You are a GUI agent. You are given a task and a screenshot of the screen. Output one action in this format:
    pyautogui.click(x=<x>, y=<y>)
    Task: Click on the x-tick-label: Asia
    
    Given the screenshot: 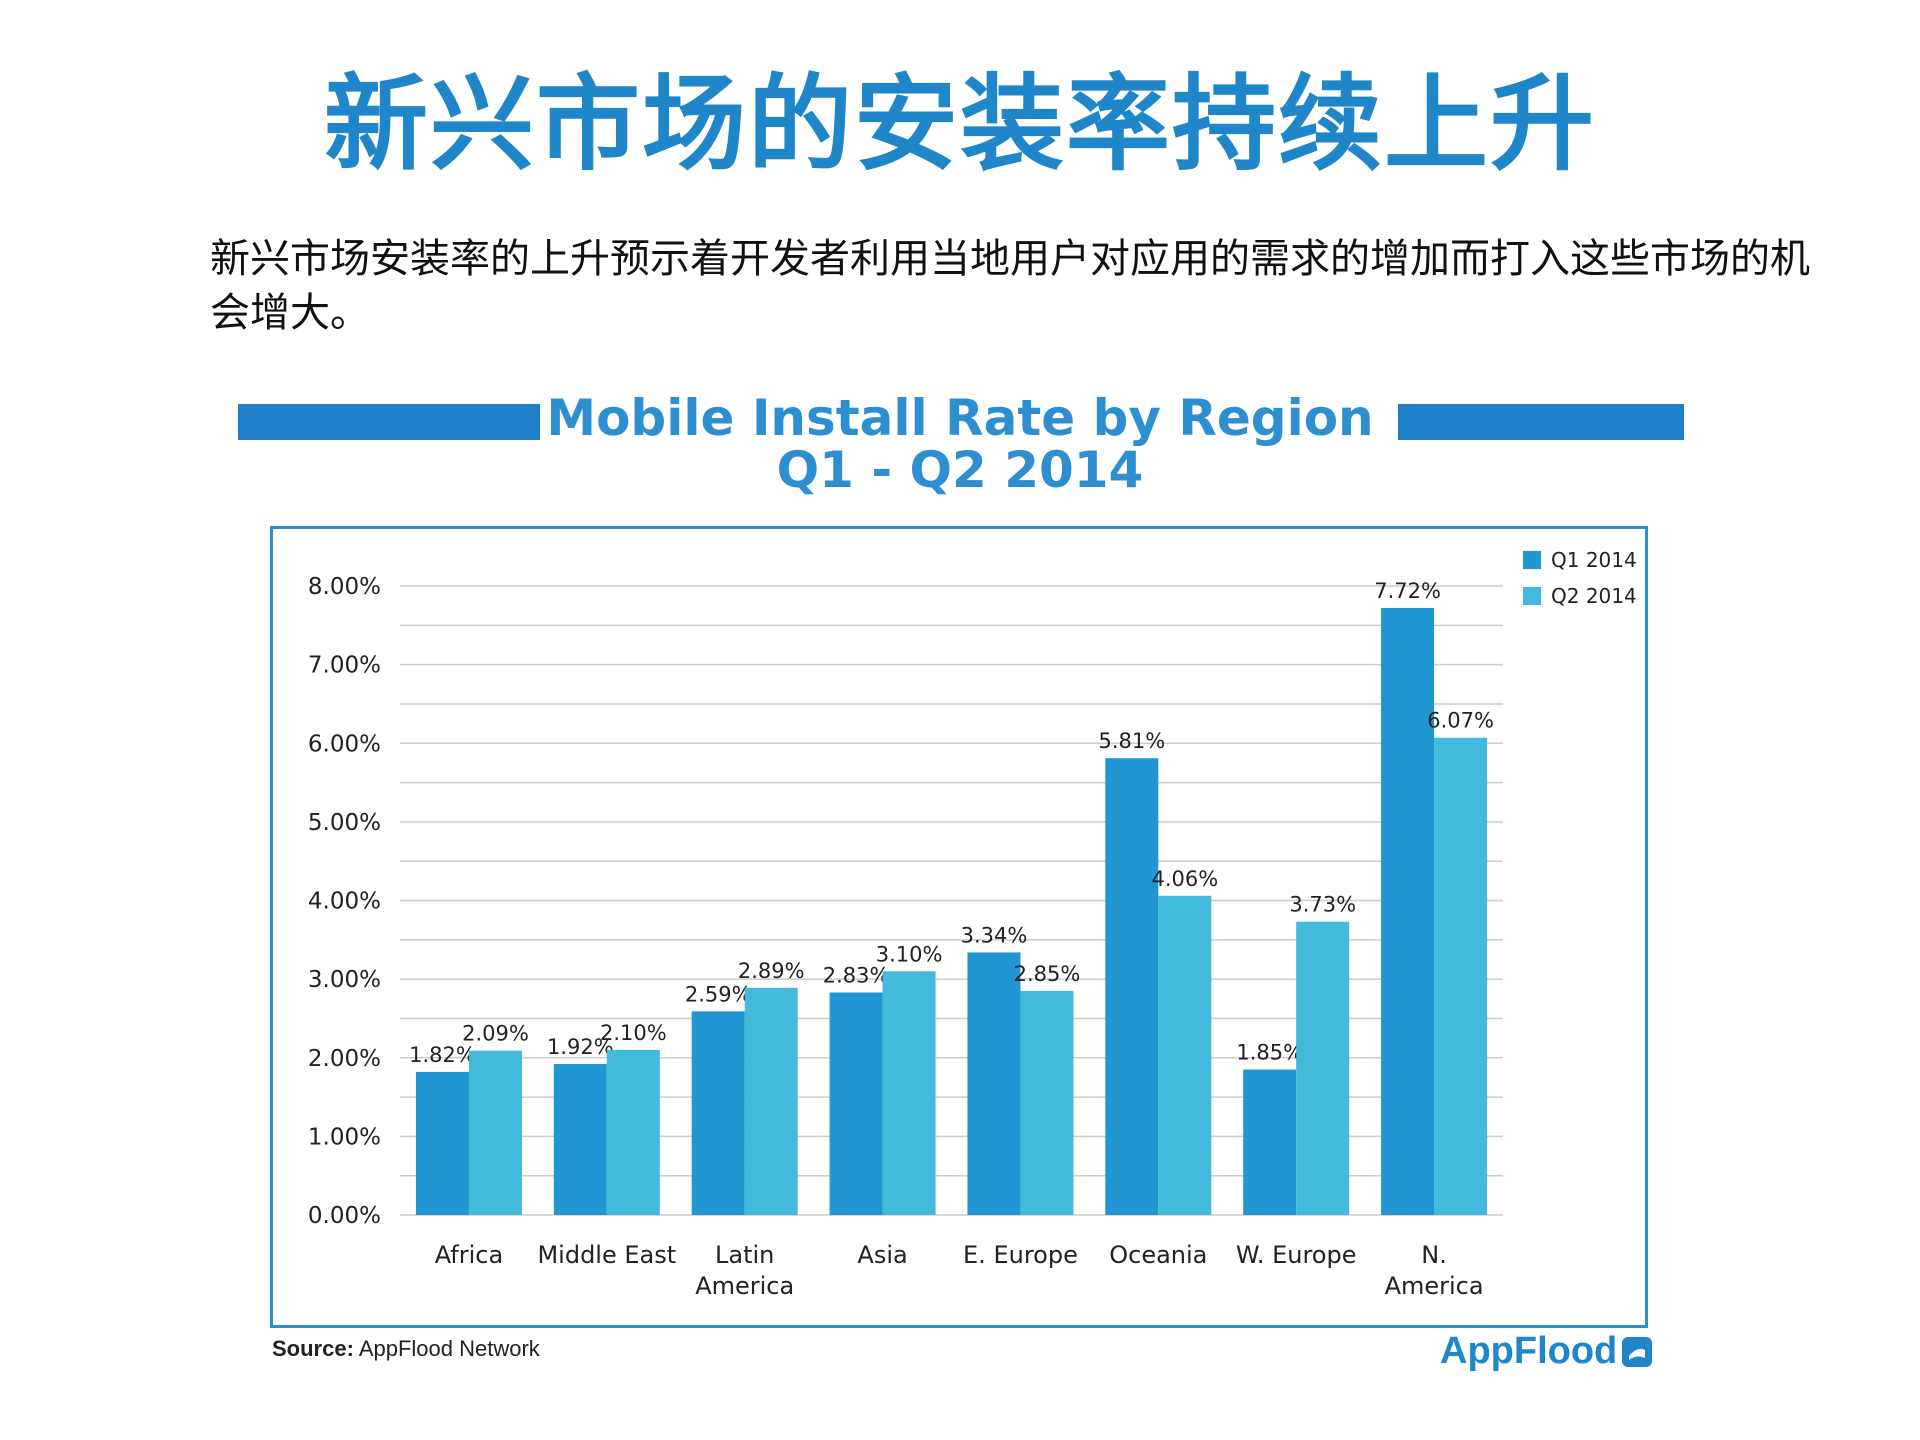 What is the action you would take?
    pyautogui.click(x=882, y=1255)
    